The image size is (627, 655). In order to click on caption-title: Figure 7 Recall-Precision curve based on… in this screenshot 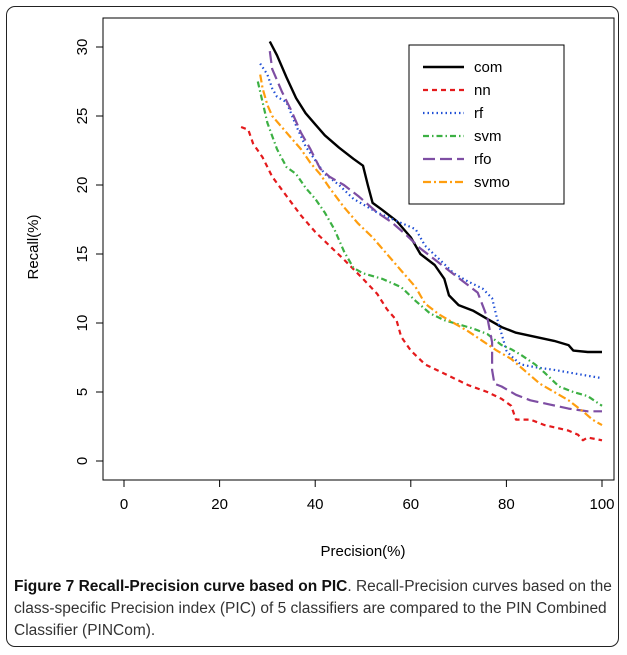, I will do `click(181, 586)`.